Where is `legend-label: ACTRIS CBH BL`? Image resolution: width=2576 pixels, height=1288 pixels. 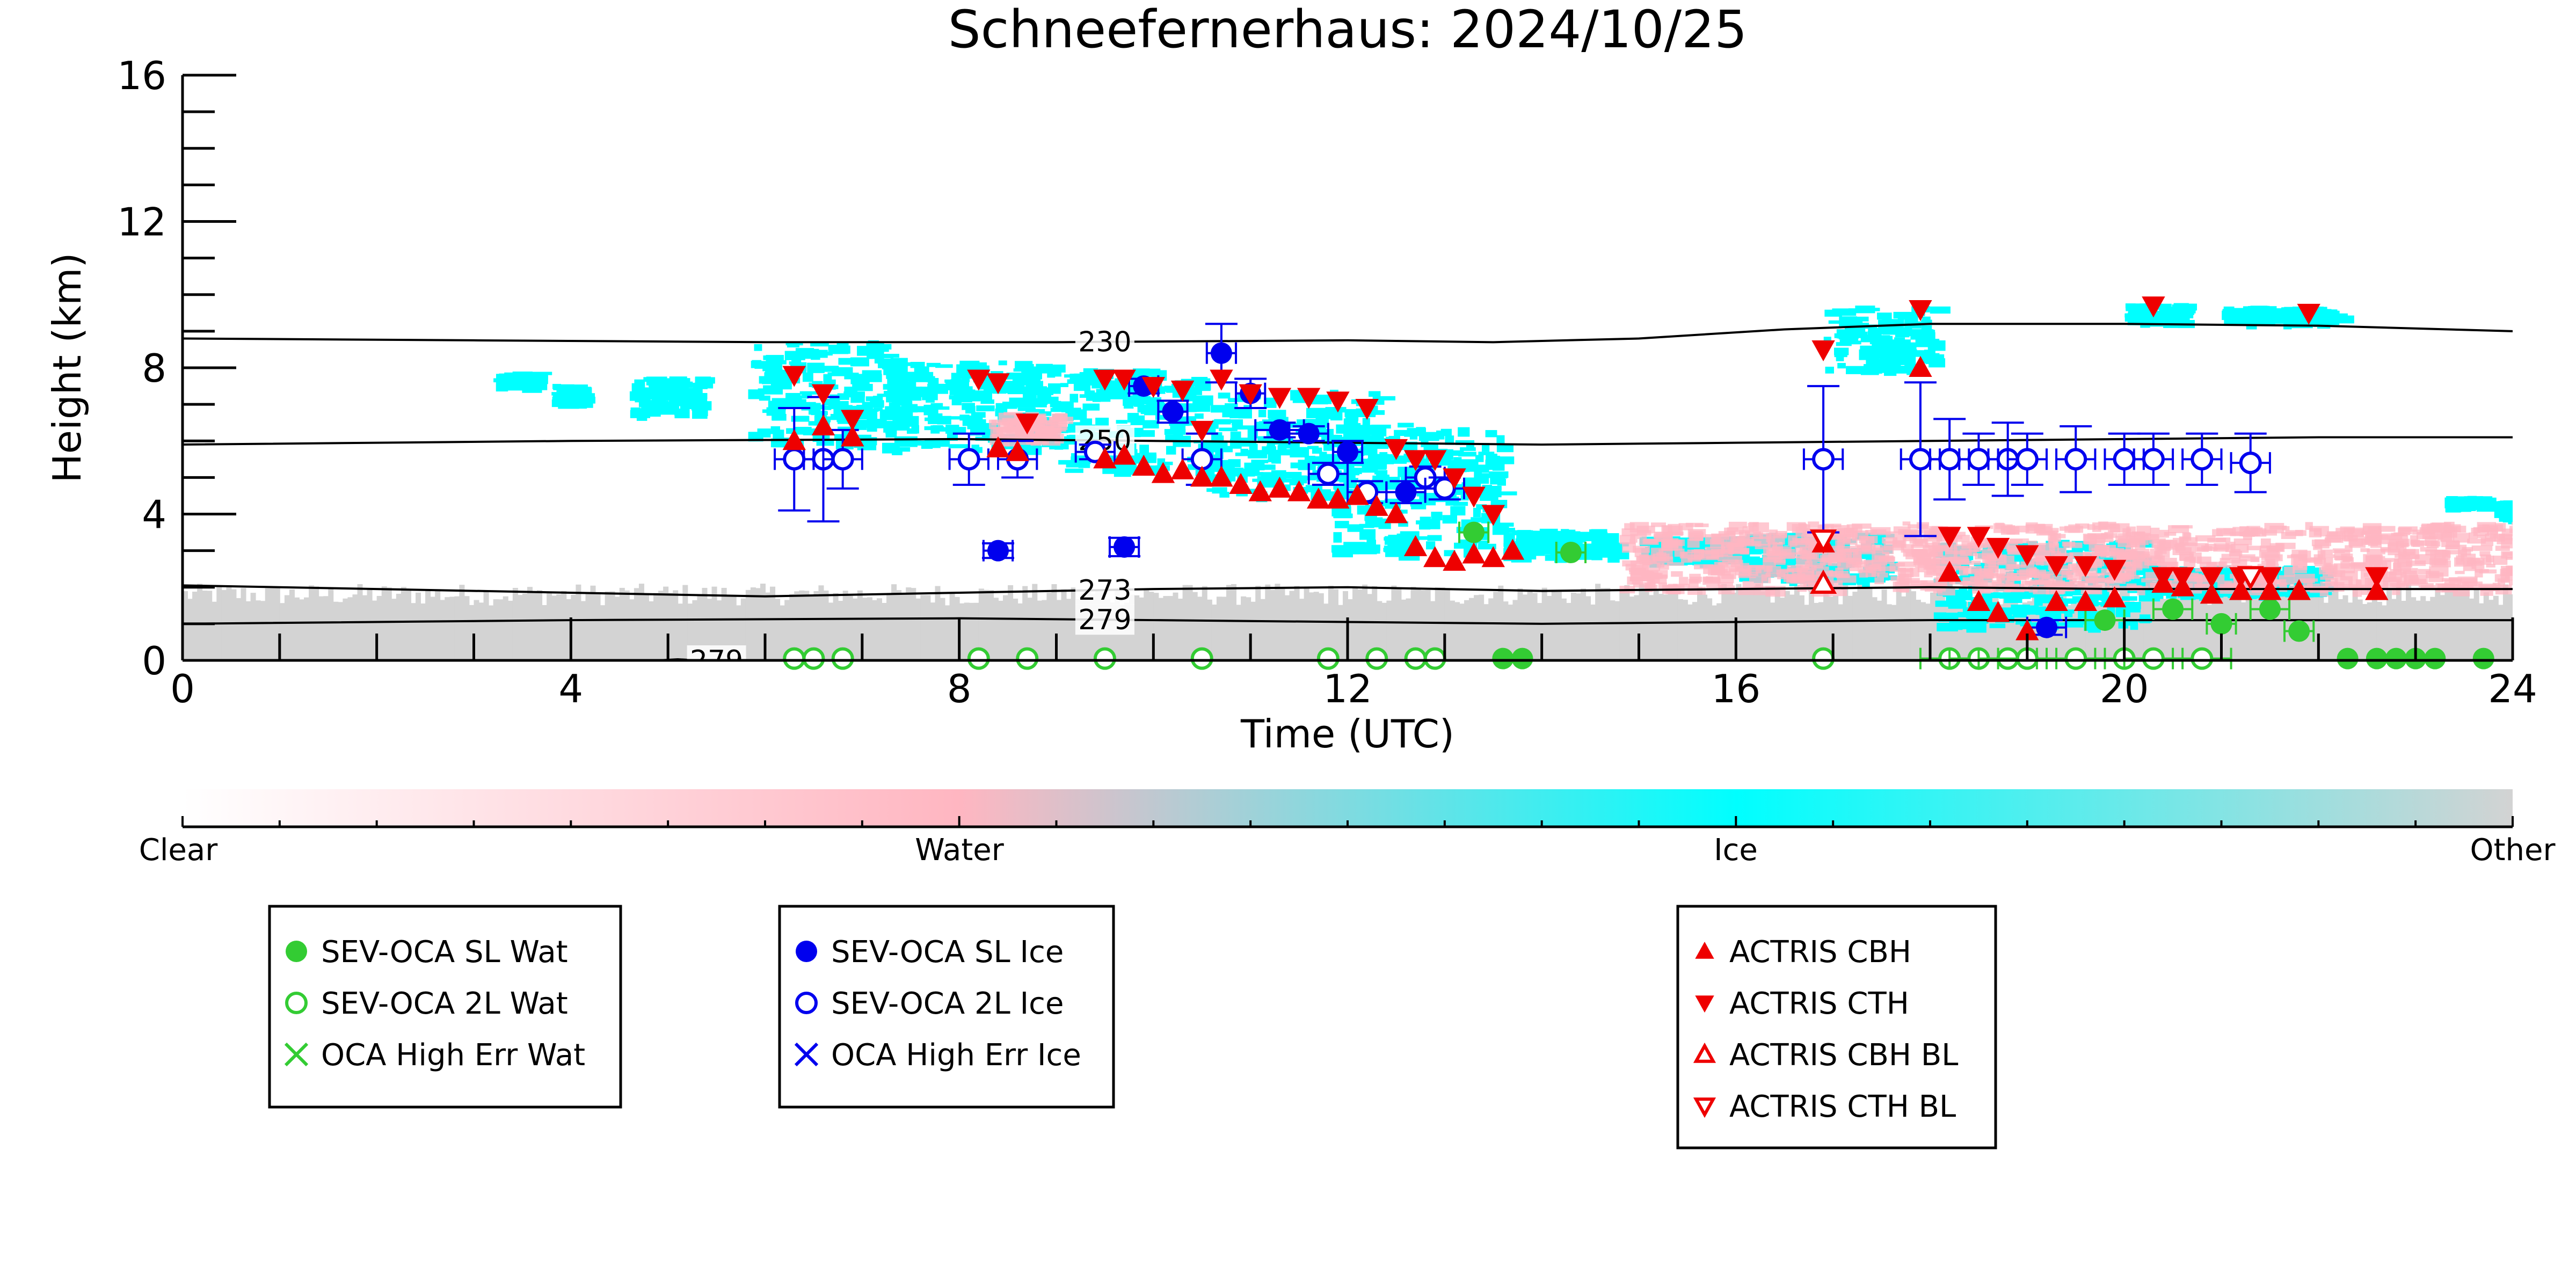 legend-label: ACTRIS CBH BL is located at coordinates (1843, 1055).